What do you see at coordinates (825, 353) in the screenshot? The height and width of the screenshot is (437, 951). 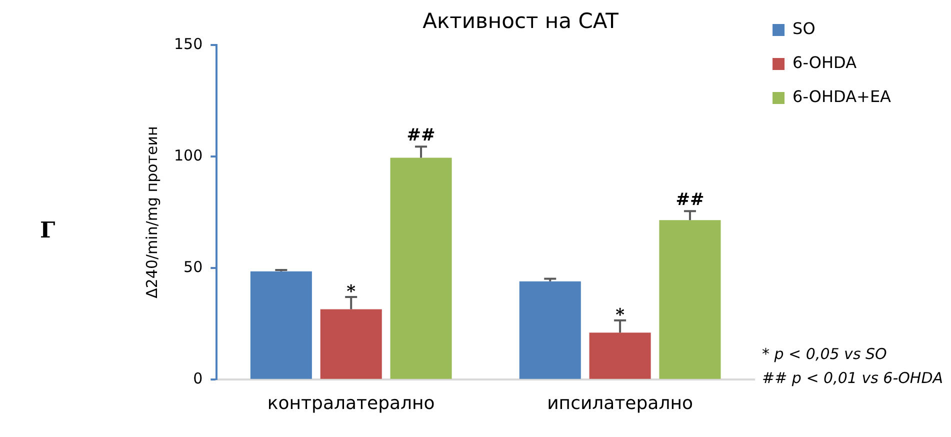 I see `text: * p < 0,05 vs SO` at bounding box center [825, 353].